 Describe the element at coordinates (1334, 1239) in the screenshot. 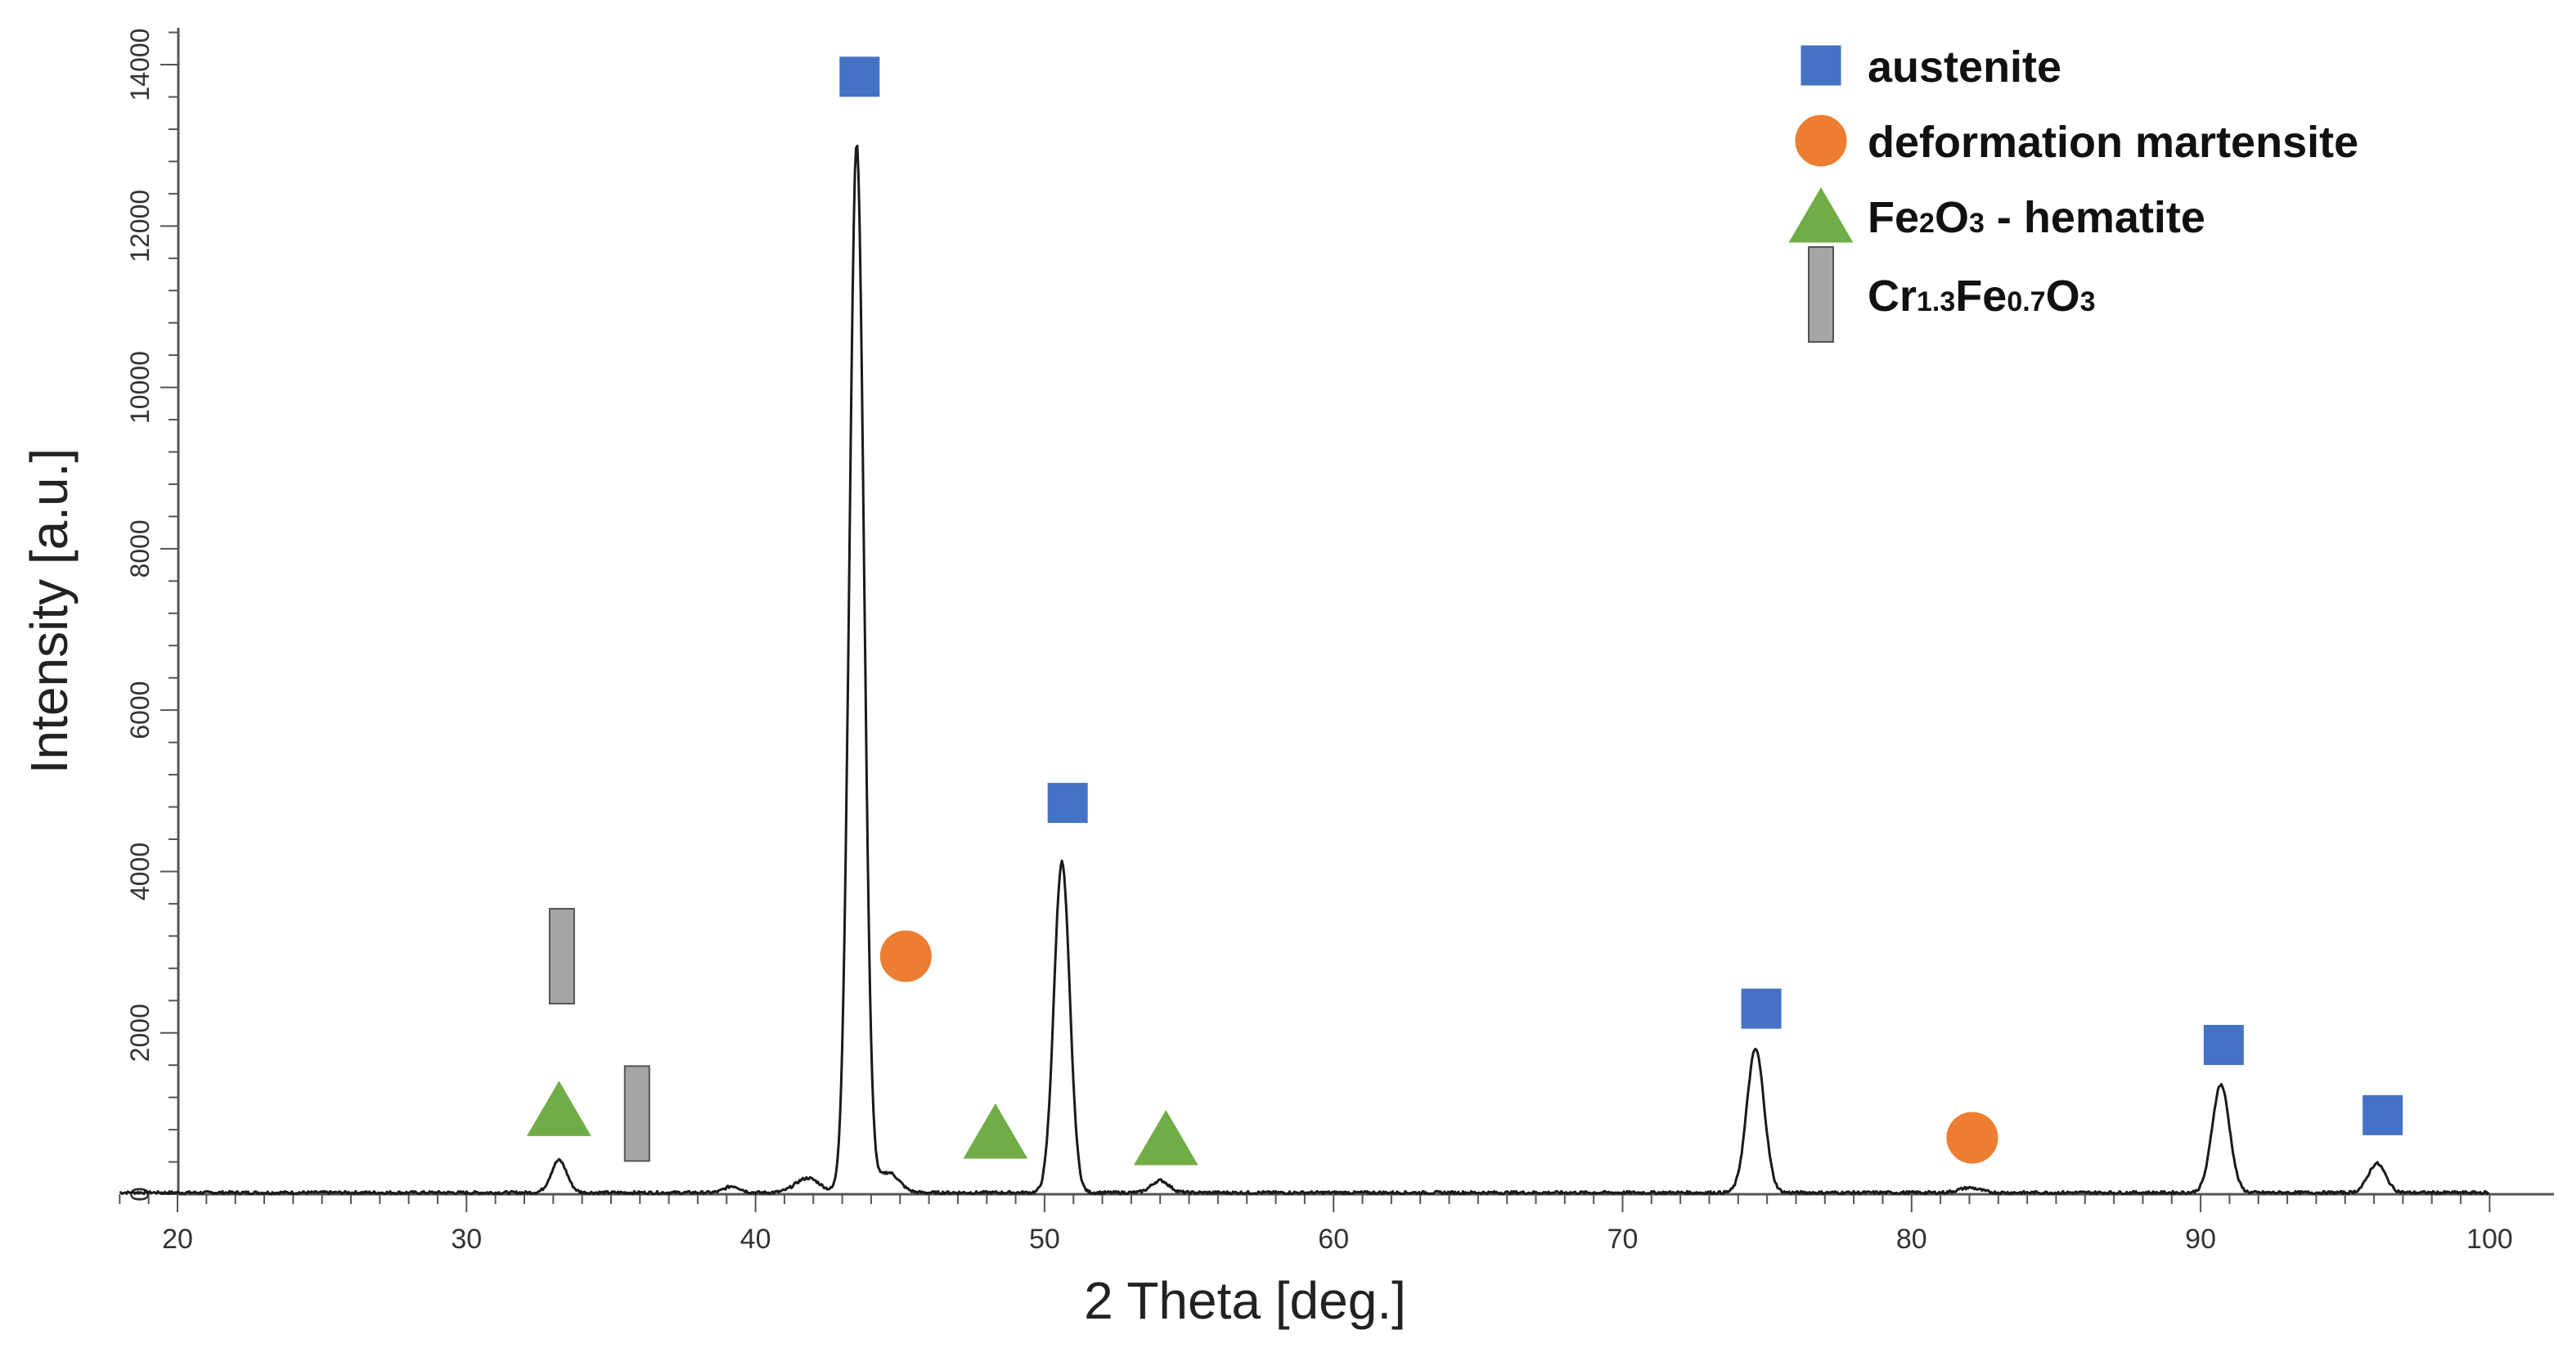

I see `x-tick-label: 60` at that location.